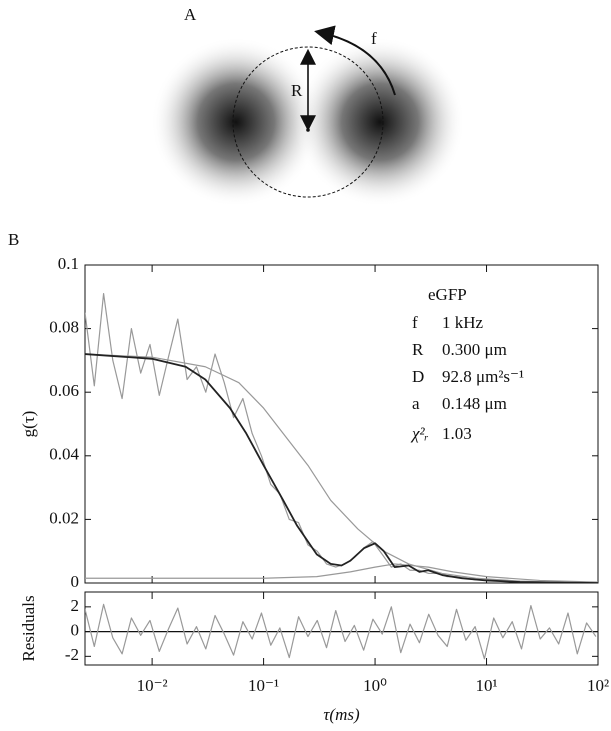 The width and height of the screenshot is (611, 731). What do you see at coordinates (483, 376) in the screenshot?
I see `annotation-value: 92.8 μm²s⁻¹` at bounding box center [483, 376].